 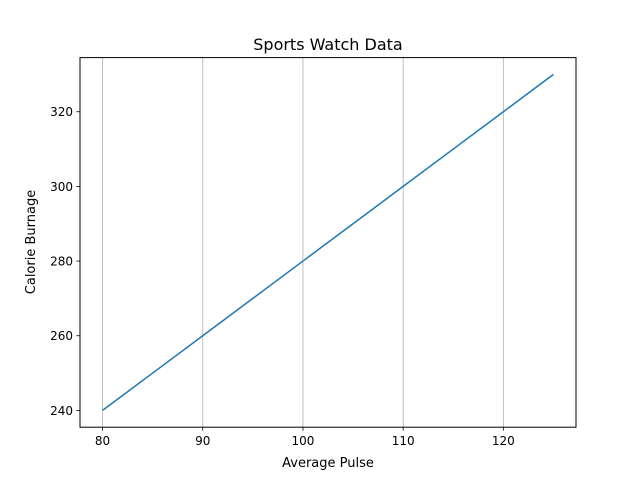 I want to click on x-tick-label: 110, so click(x=403, y=441).